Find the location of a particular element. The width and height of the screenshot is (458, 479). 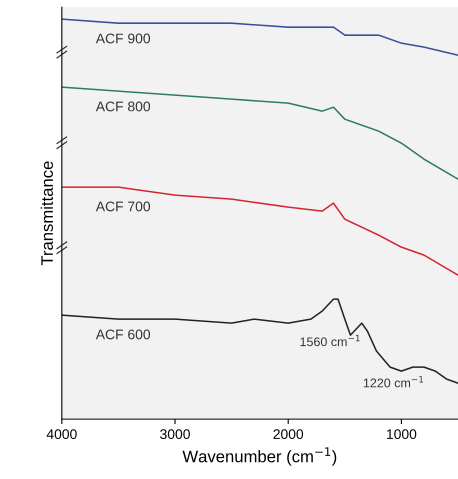

series-label: ACF 800 is located at coordinates (123, 107).